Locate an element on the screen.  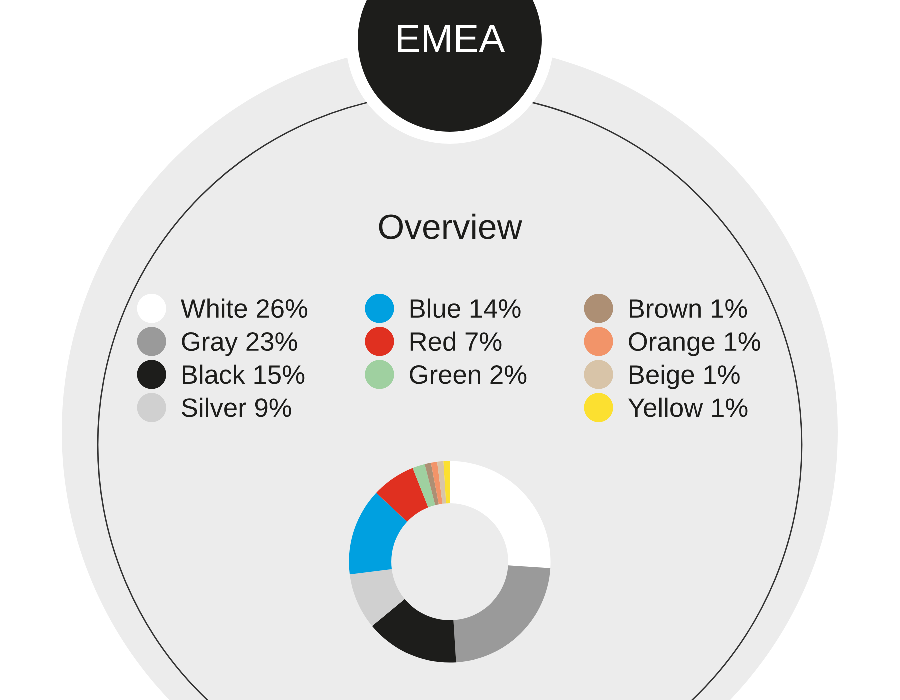
legend-label: Green 2% is located at coordinates (468, 375).